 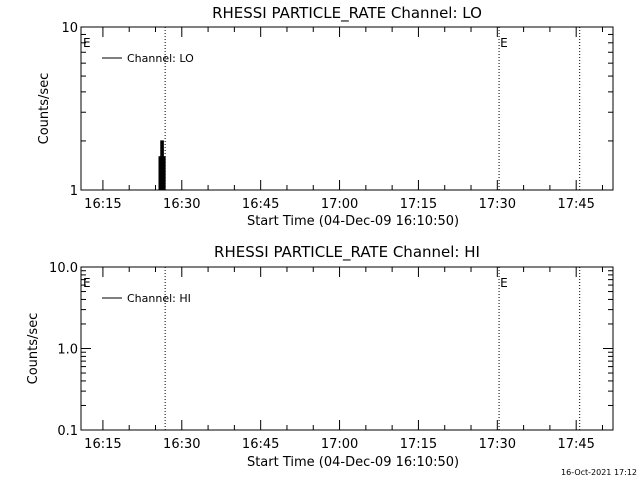 I want to click on y-tick-label: 10.0, so click(x=63, y=268).